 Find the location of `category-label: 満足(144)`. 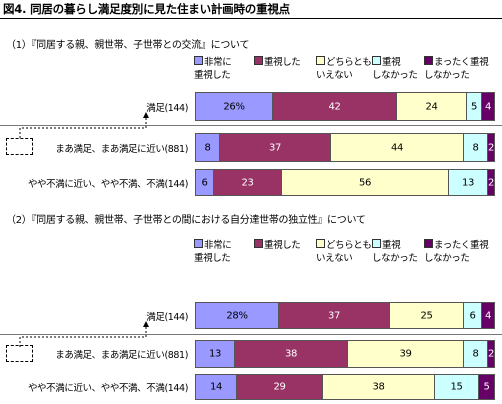

category-label: 満足(144) is located at coordinates (167, 317).